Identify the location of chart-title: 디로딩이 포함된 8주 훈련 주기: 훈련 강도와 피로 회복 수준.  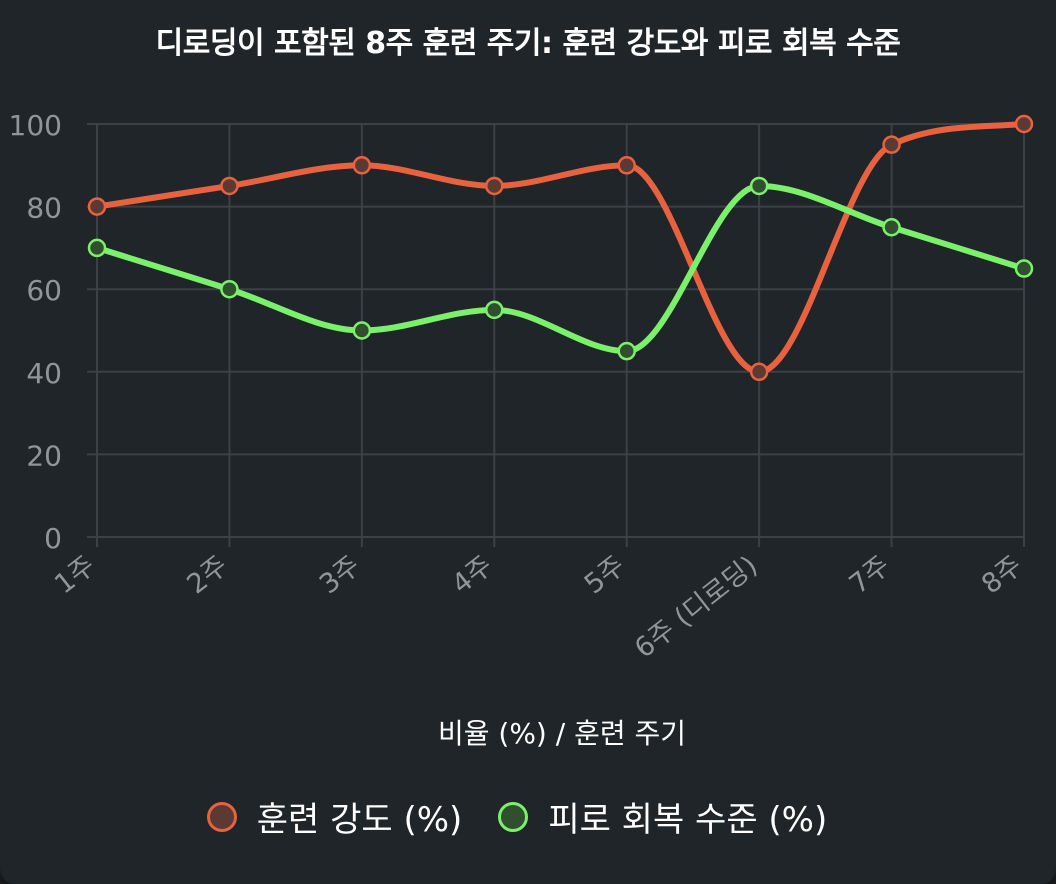
(528, 43).